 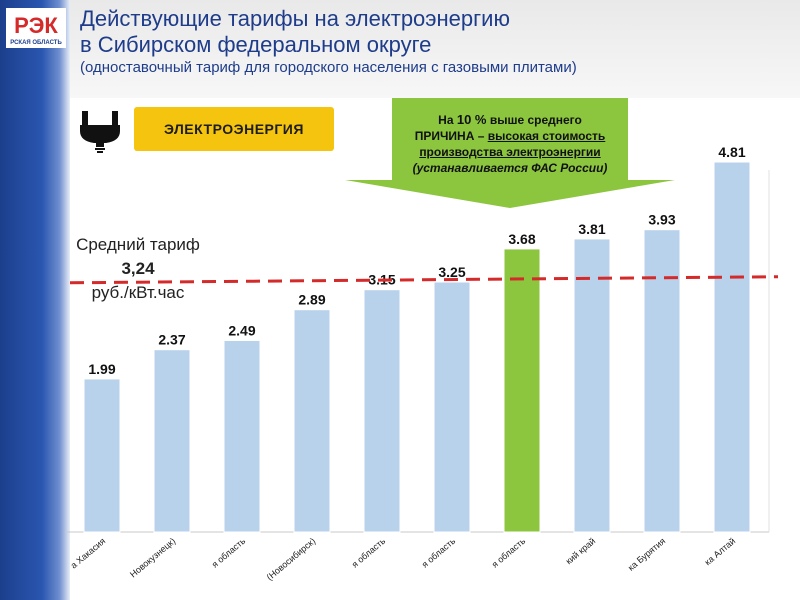 I want to click on bar-value-label: 1.99, so click(x=101, y=369).